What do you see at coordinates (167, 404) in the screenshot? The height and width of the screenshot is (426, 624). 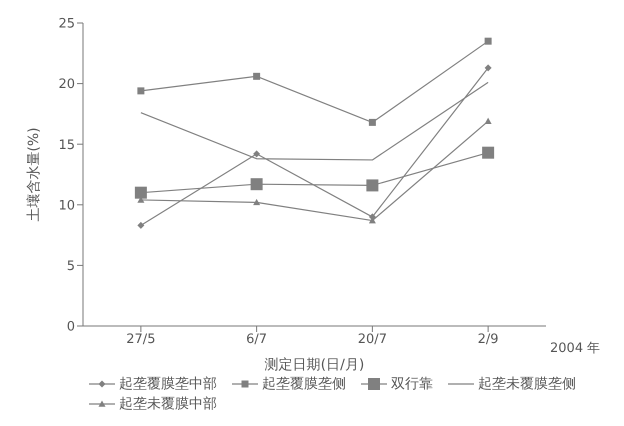 I see `legend-label: 起垄未覆膜中部` at bounding box center [167, 404].